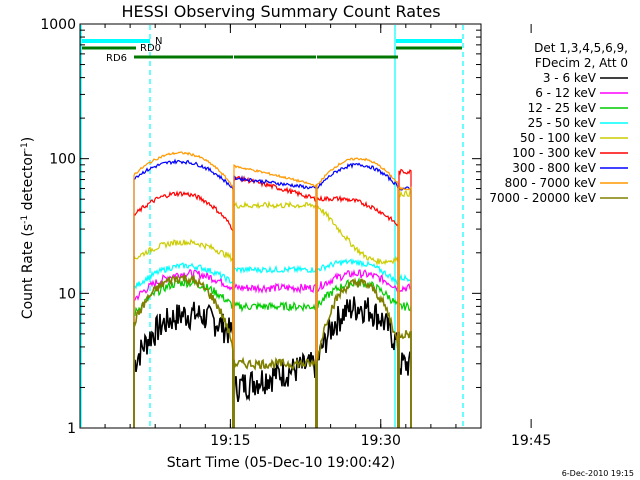  Describe the element at coordinates (28, 183) in the screenshot. I see `y-label-mid: detector` at that location.